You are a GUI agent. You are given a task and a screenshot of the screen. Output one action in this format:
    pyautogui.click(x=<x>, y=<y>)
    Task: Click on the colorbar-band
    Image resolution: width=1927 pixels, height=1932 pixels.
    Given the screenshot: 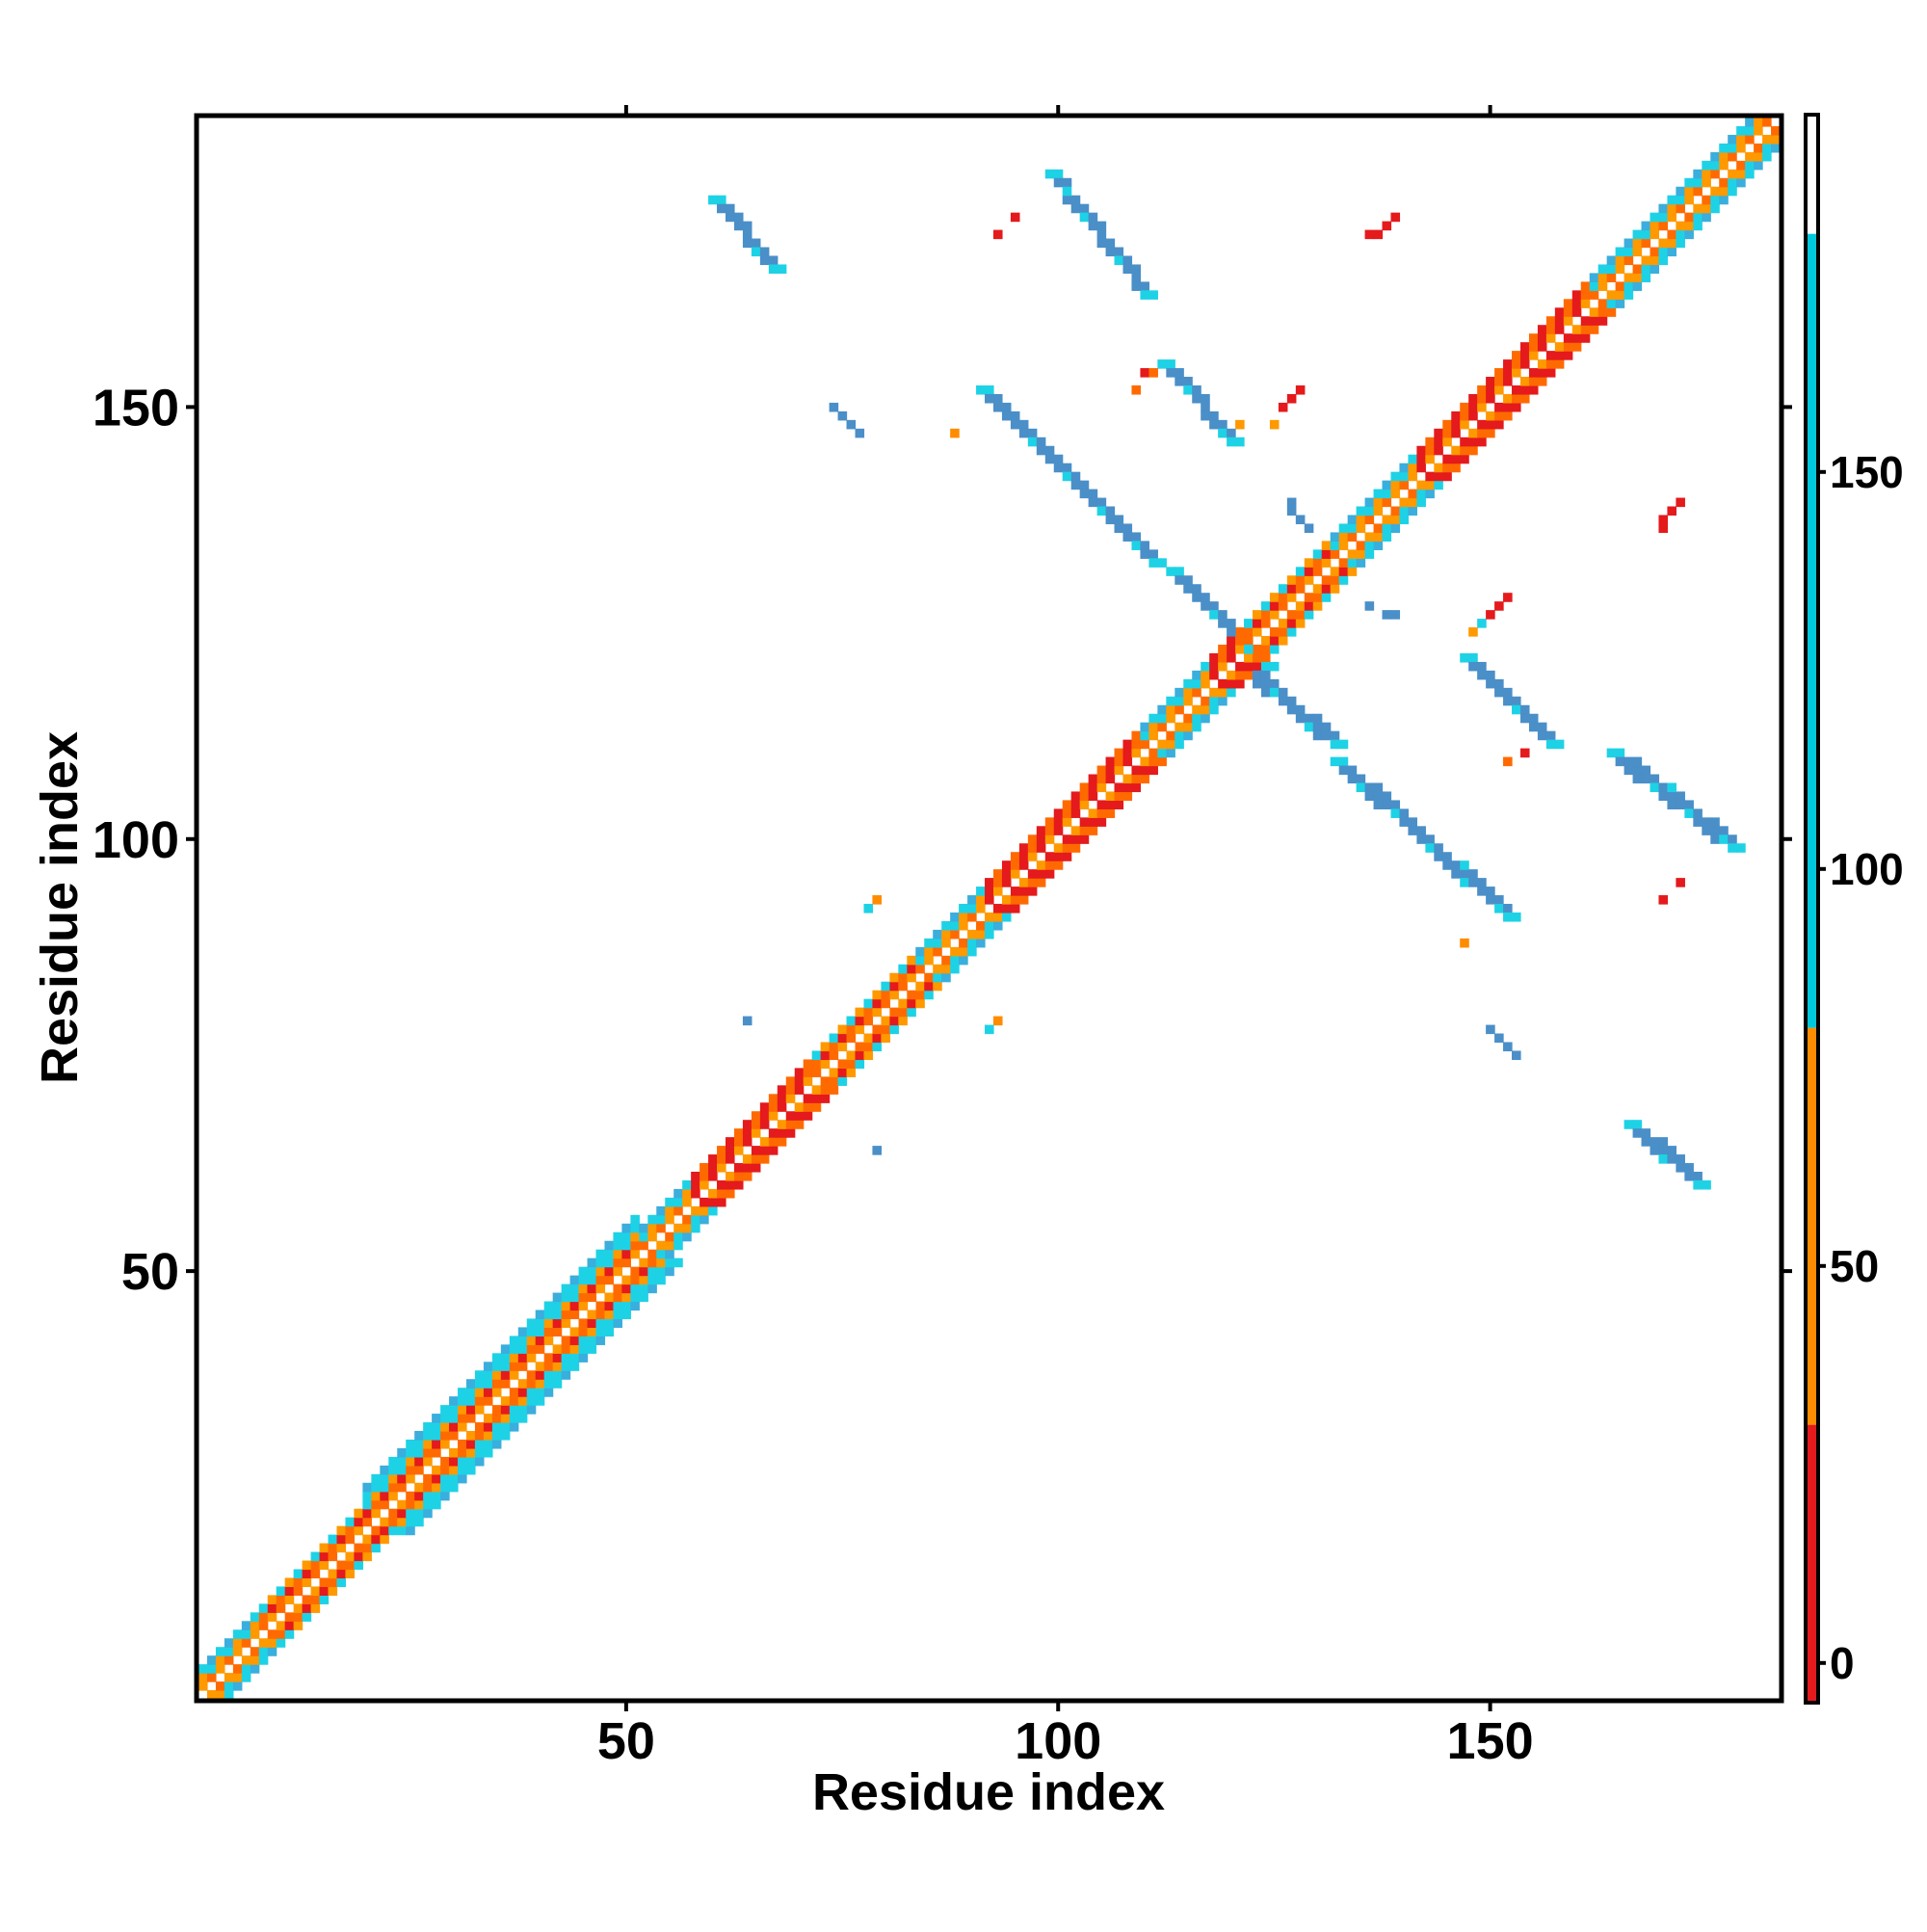 What is the action you would take?
    pyautogui.click(x=1812, y=1226)
    